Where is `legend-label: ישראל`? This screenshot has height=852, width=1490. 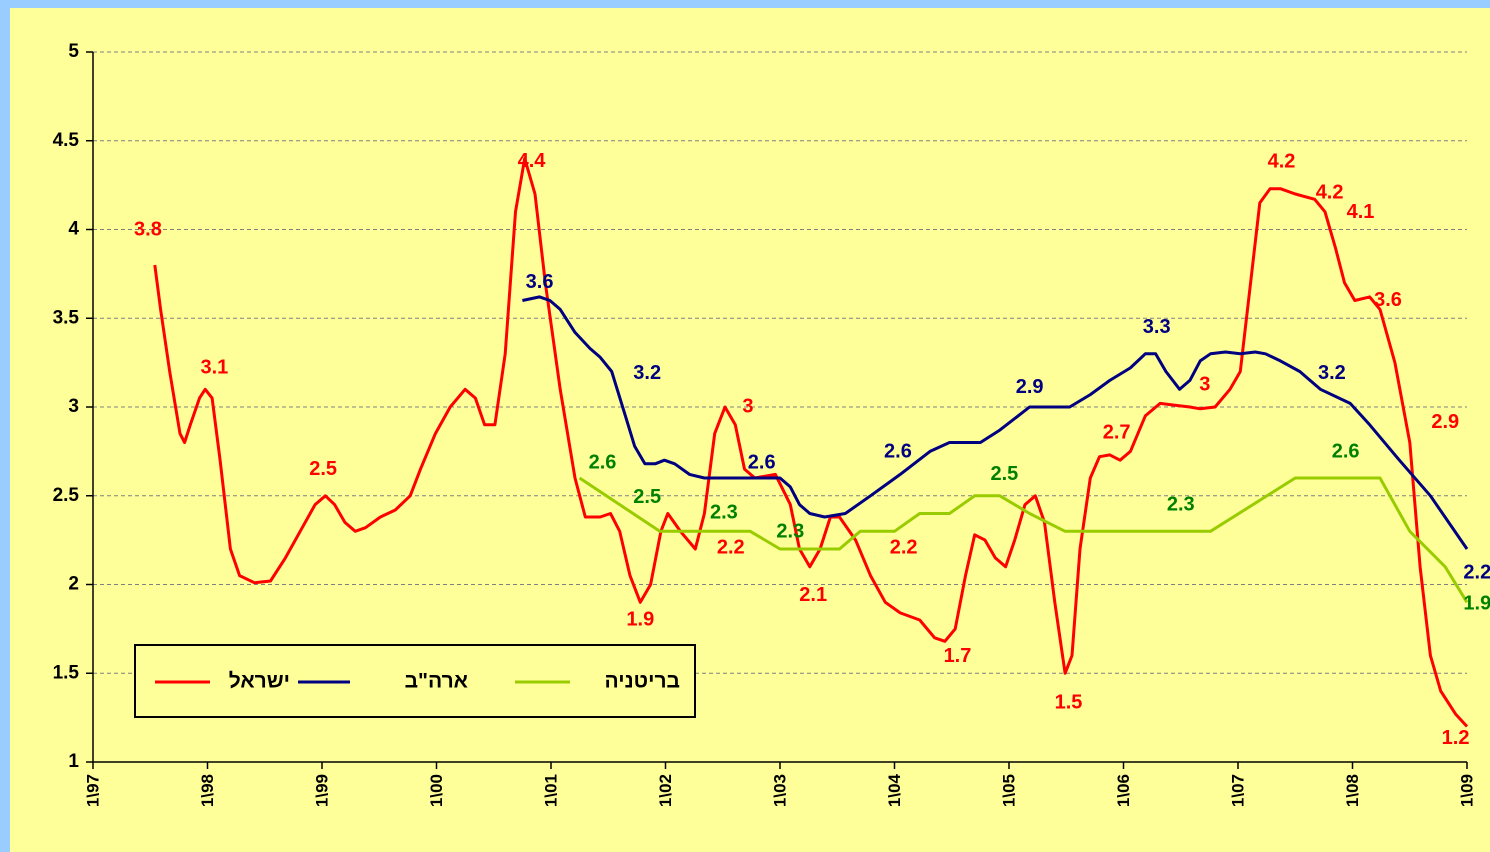
legend-label: ישראל is located at coordinates (259, 681).